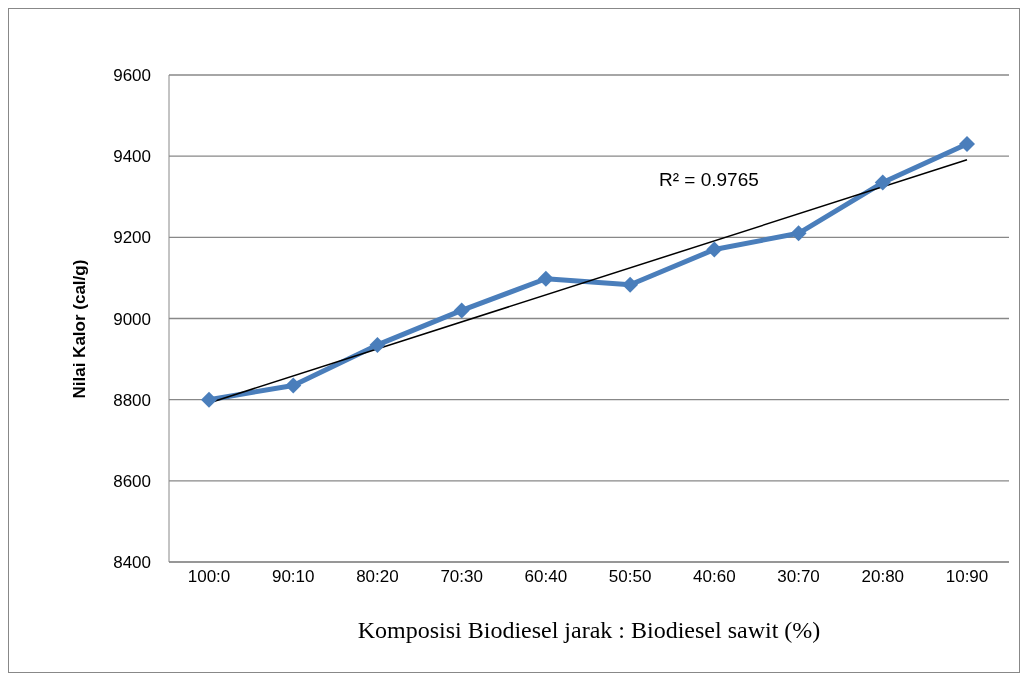  What do you see at coordinates (293, 577) in the screenshot?
I see `x-tick-label: 90:10` at bounding box center [293, 577].